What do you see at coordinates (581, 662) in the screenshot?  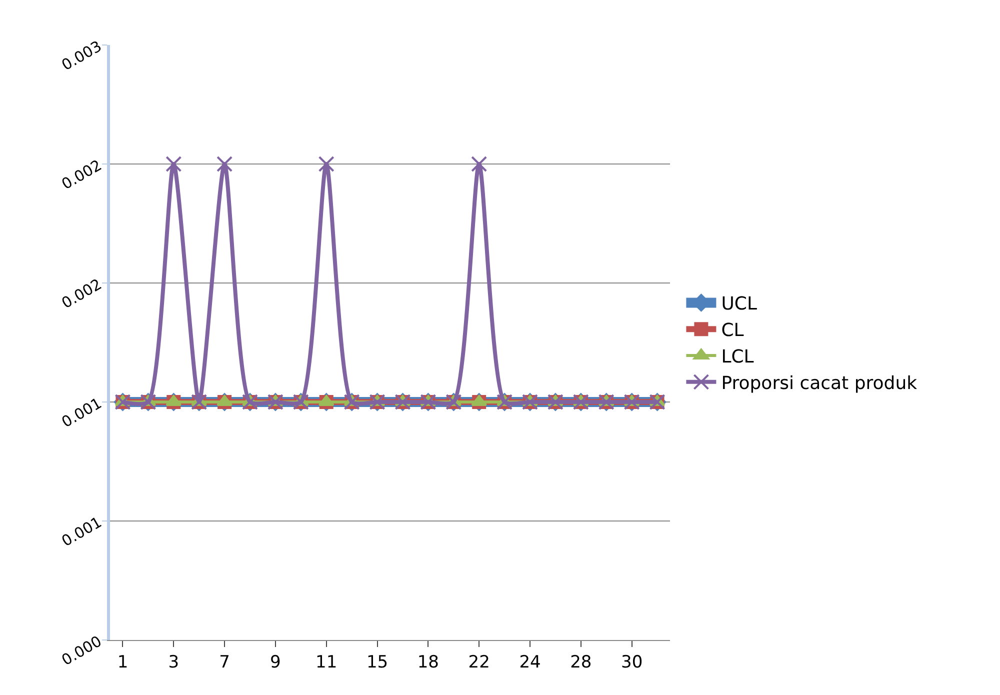 I see `x-tick-label: 28` at bounding box center [581, 662].